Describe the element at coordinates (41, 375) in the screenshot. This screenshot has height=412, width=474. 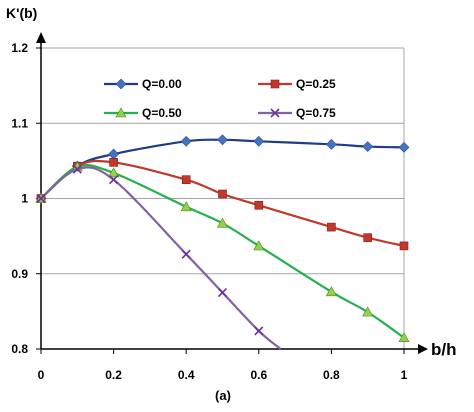
I see `x-tick-label: 0` at that location.